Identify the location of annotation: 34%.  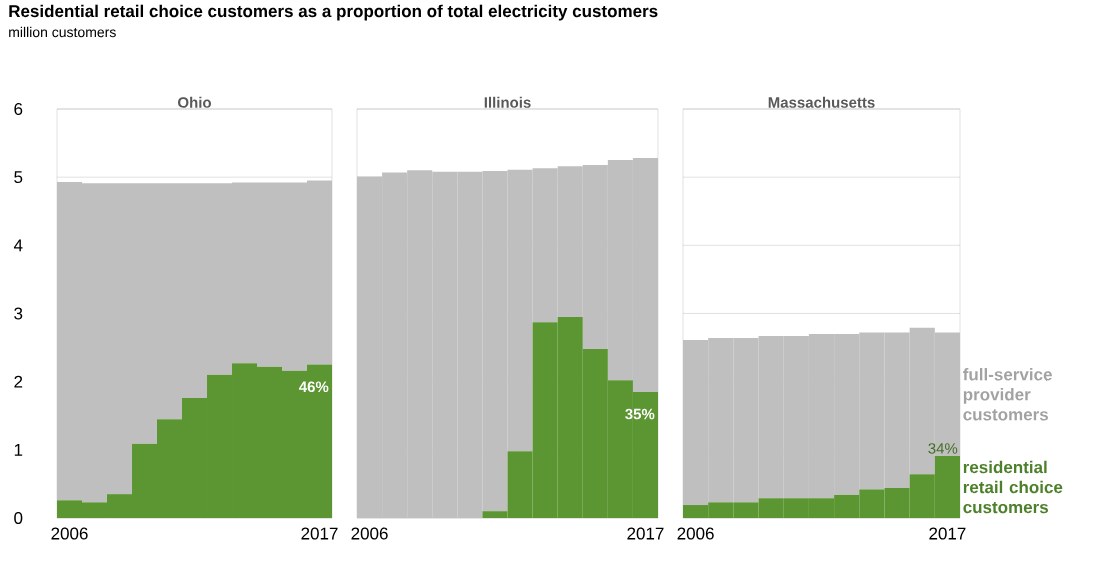
(943, 448).